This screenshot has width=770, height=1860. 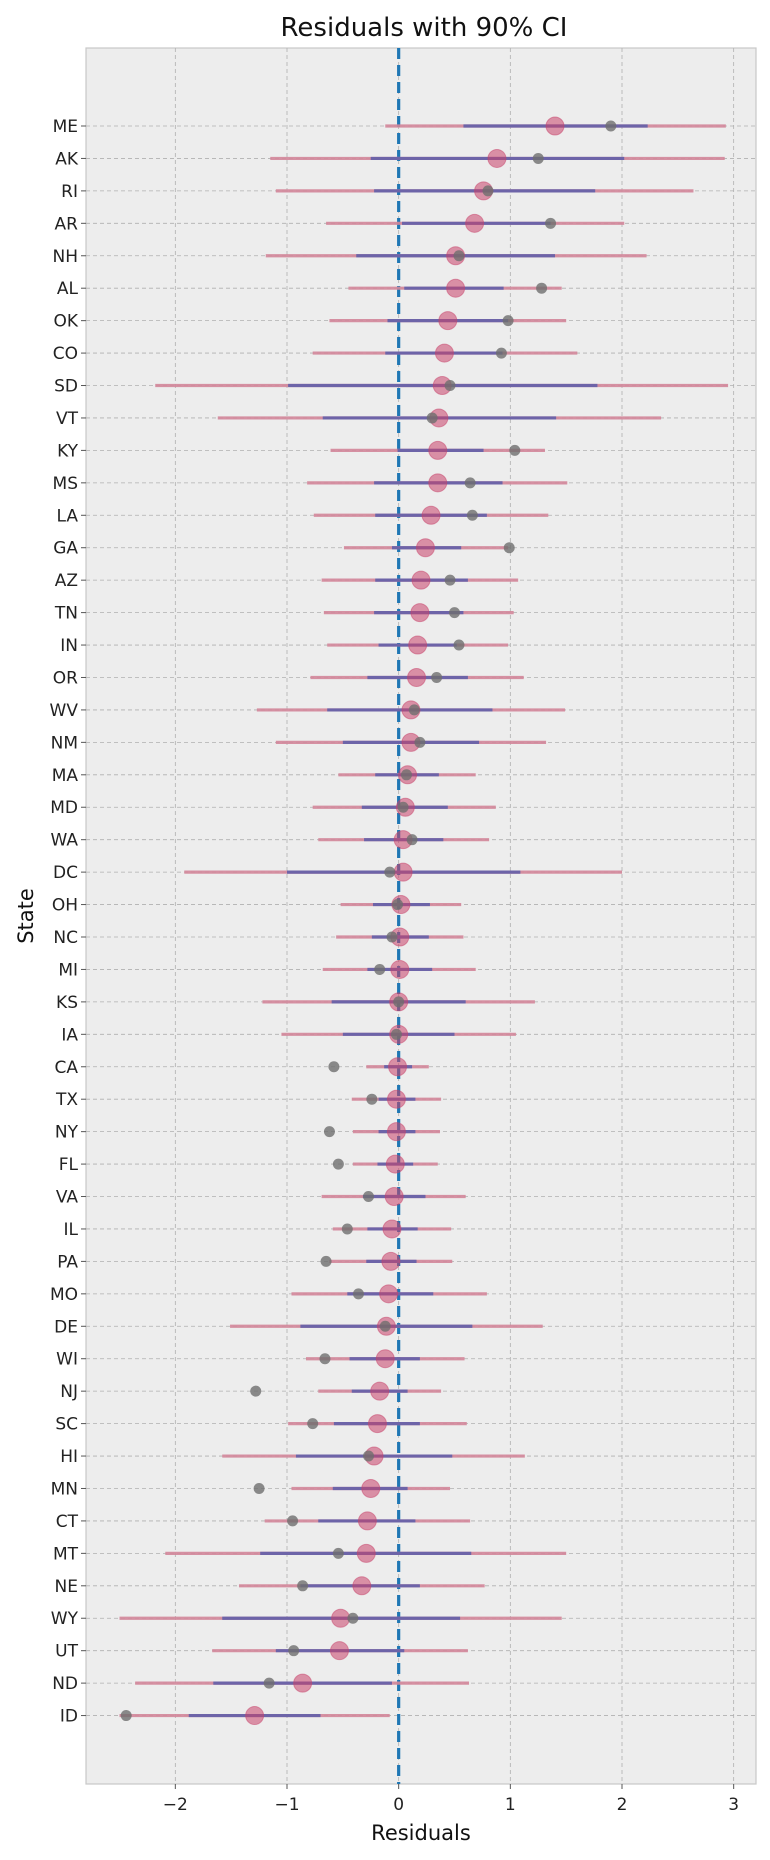 What do you see at coordinates (64, 1295) in the screenshot?
I see `y-tick-label: MO` at bounding box center [64, 1295].